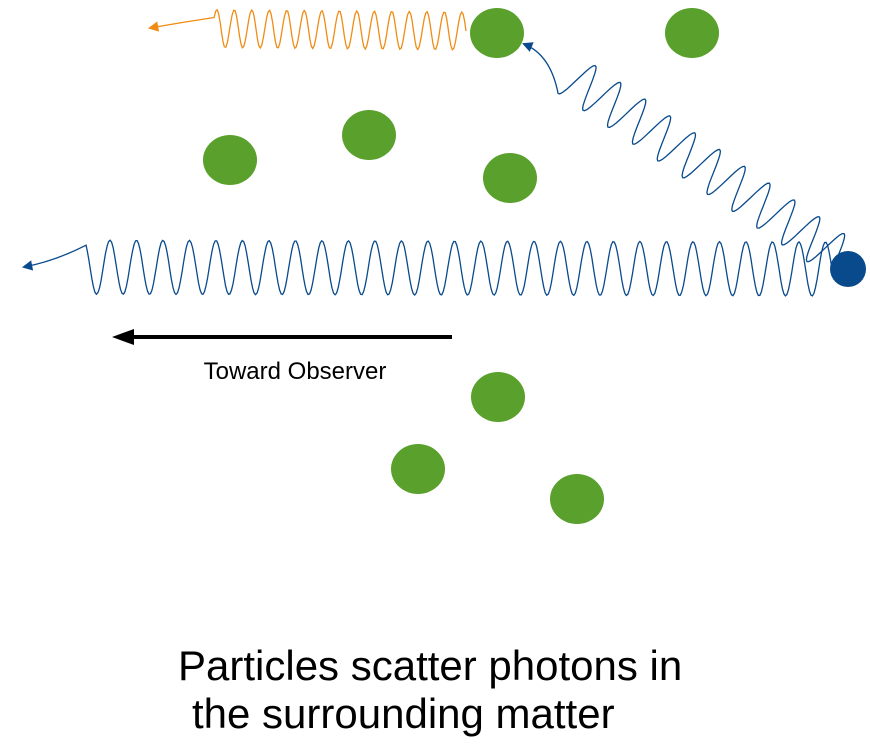 Image resolution: width=870 pixels, height=748 pixels. Describe the element at coordinates (418, 469) in the screenshot. I see `particle-lower-left` at that location.